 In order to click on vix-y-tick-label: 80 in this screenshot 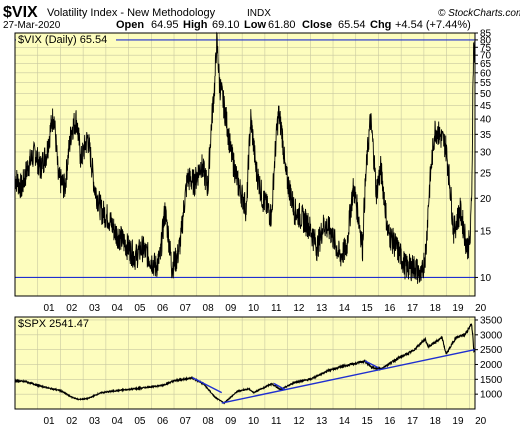, I will do `click(486, 40)`.